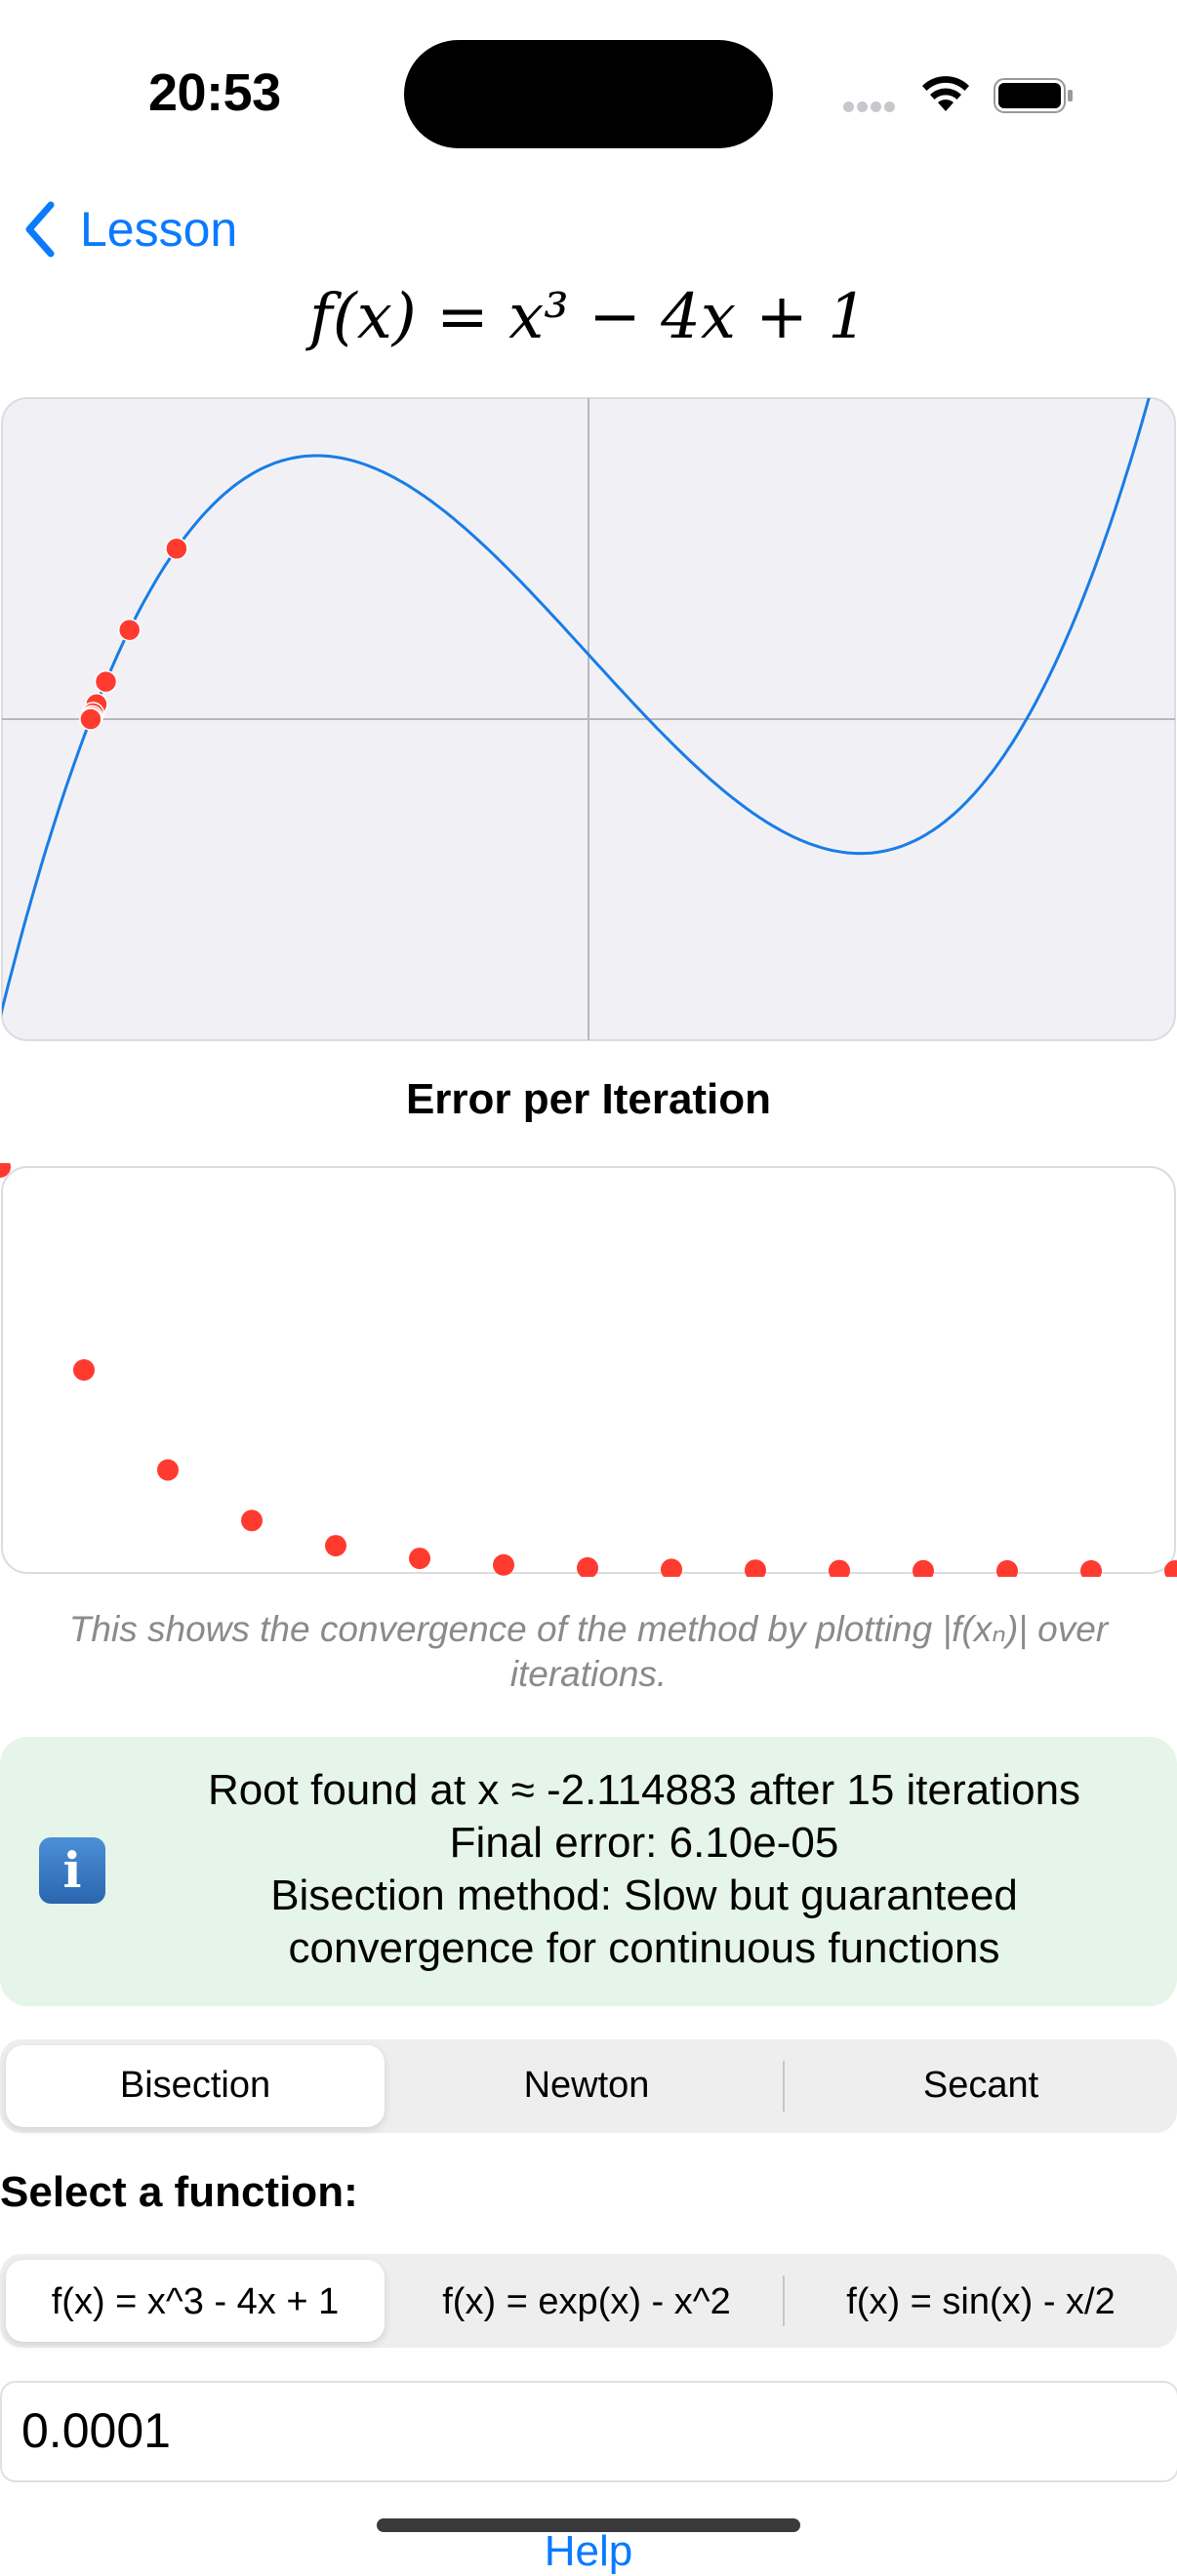  I want to click on wifi-icon, so click(946, 97).